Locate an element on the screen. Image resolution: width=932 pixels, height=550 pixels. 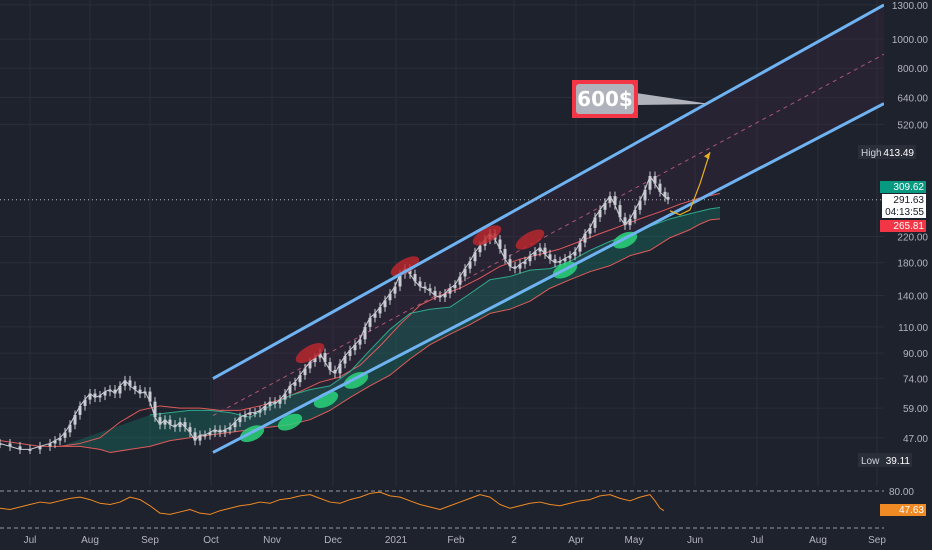
price-target-callout: 600$ is located at coordinates (605, 99).